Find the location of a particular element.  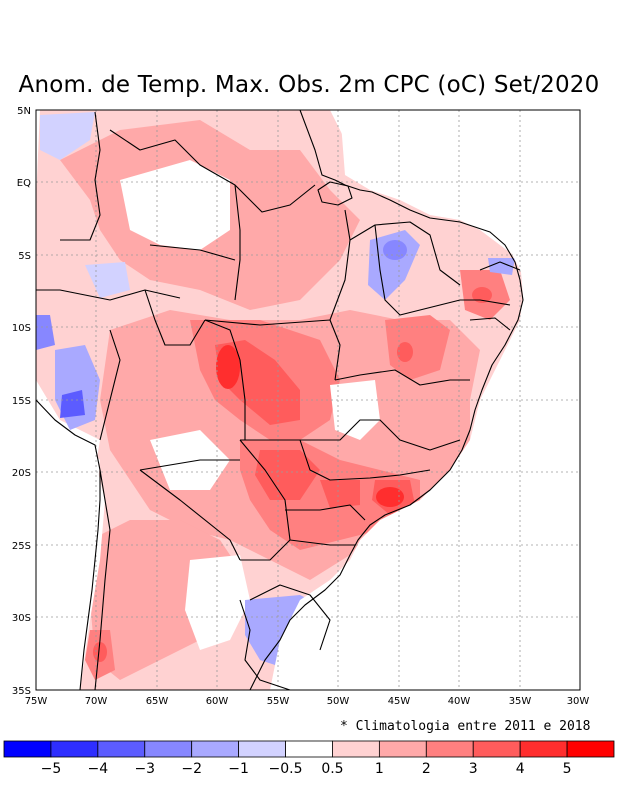

border-bolivia-brazil is located at coordinates (225, 379).